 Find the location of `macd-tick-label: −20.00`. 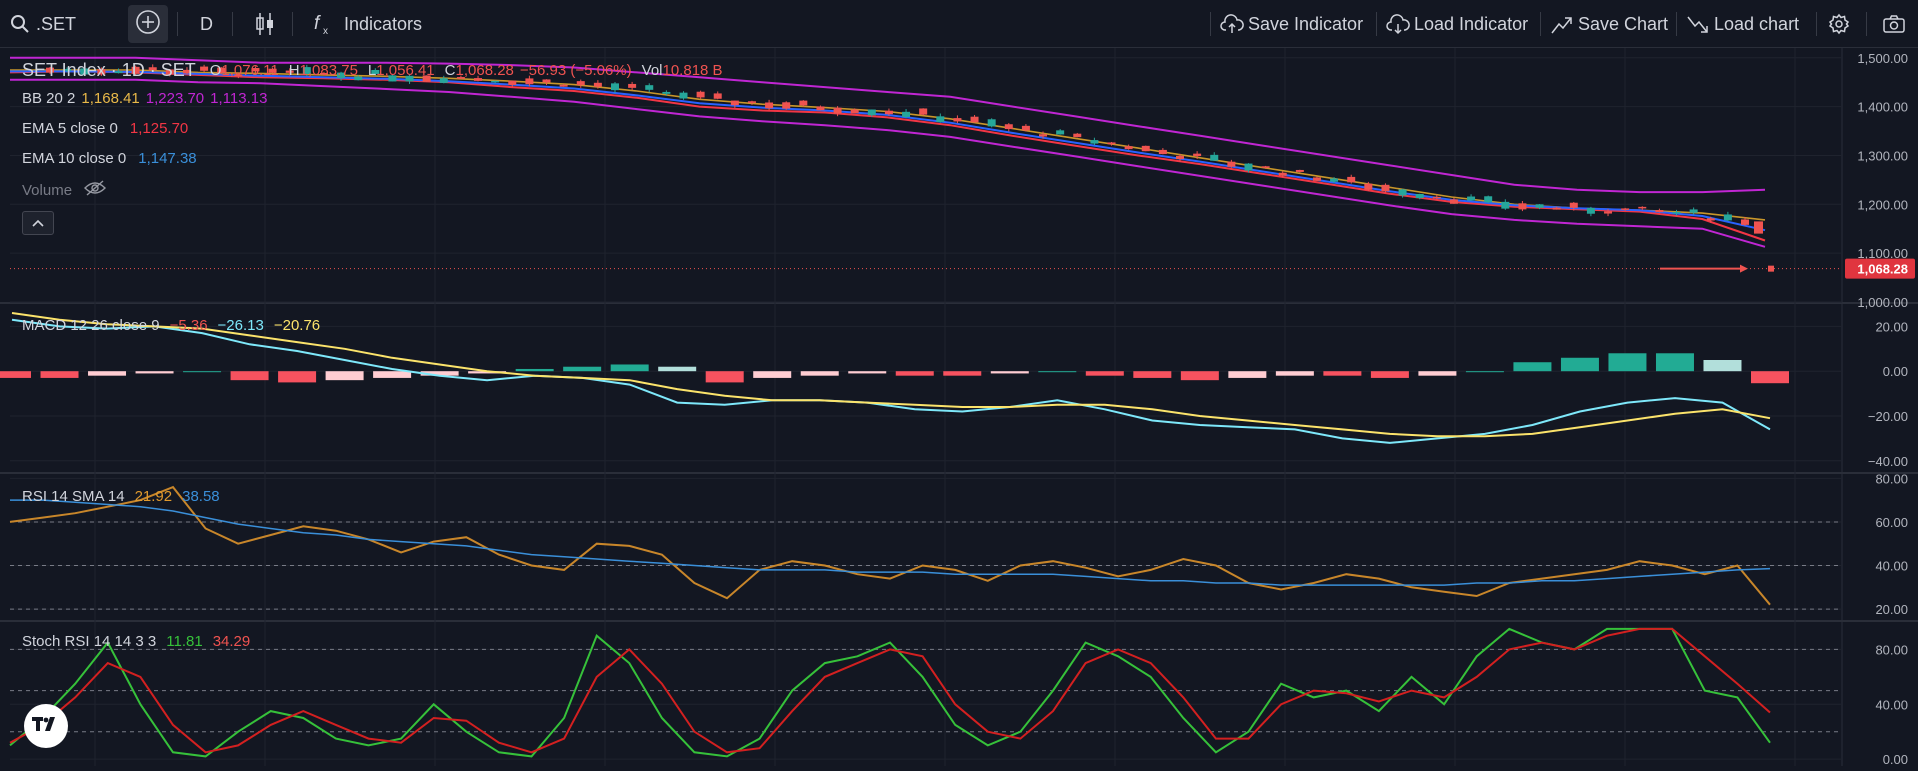

macd-tick-label: −20.00 is located at coordinates (1888, 416).